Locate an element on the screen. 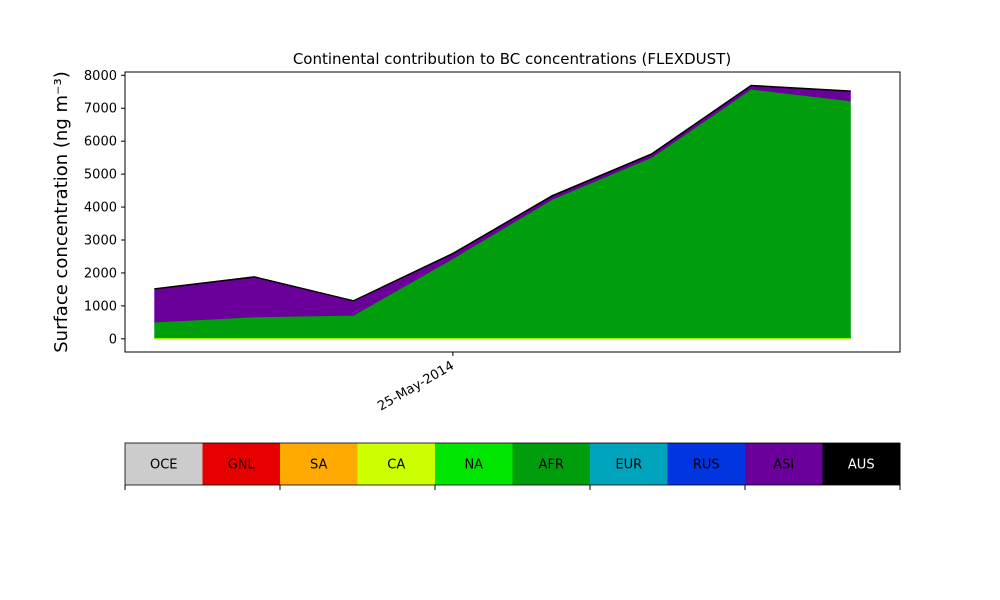 The image size is (1000, 600). y-tick-label: 5000 is located at coordinates (100, 175).